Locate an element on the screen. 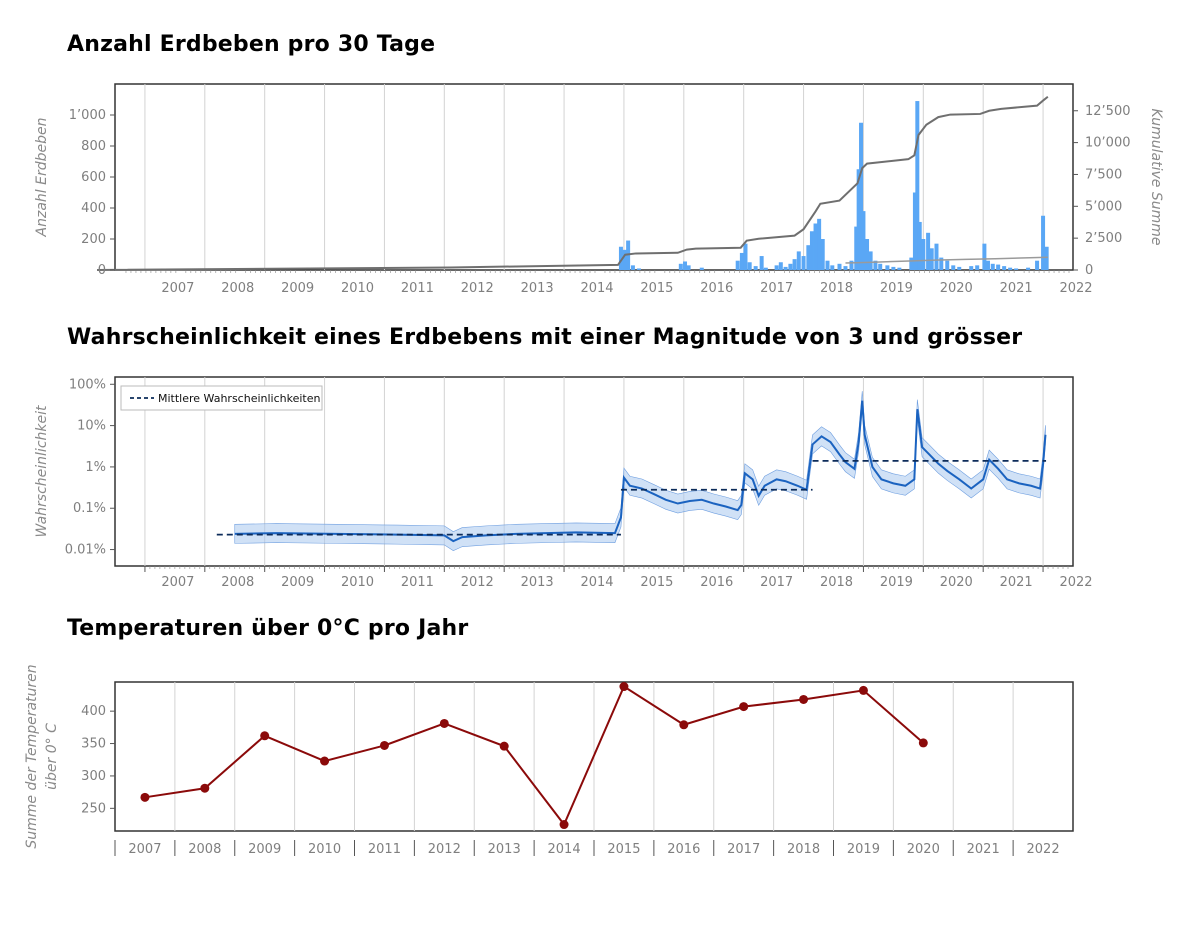 The width and height of the screenshot is (1200, 928). chart2-ytick-label: 0.1% is located at coordinates (89, 508).